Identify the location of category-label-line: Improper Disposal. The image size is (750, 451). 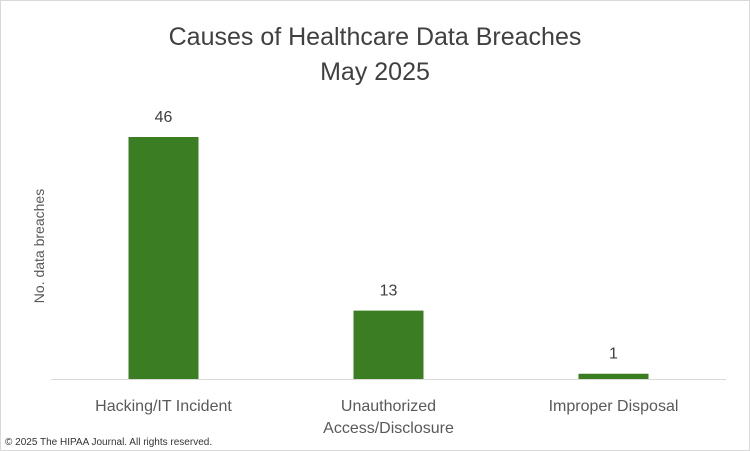
(614, 406).